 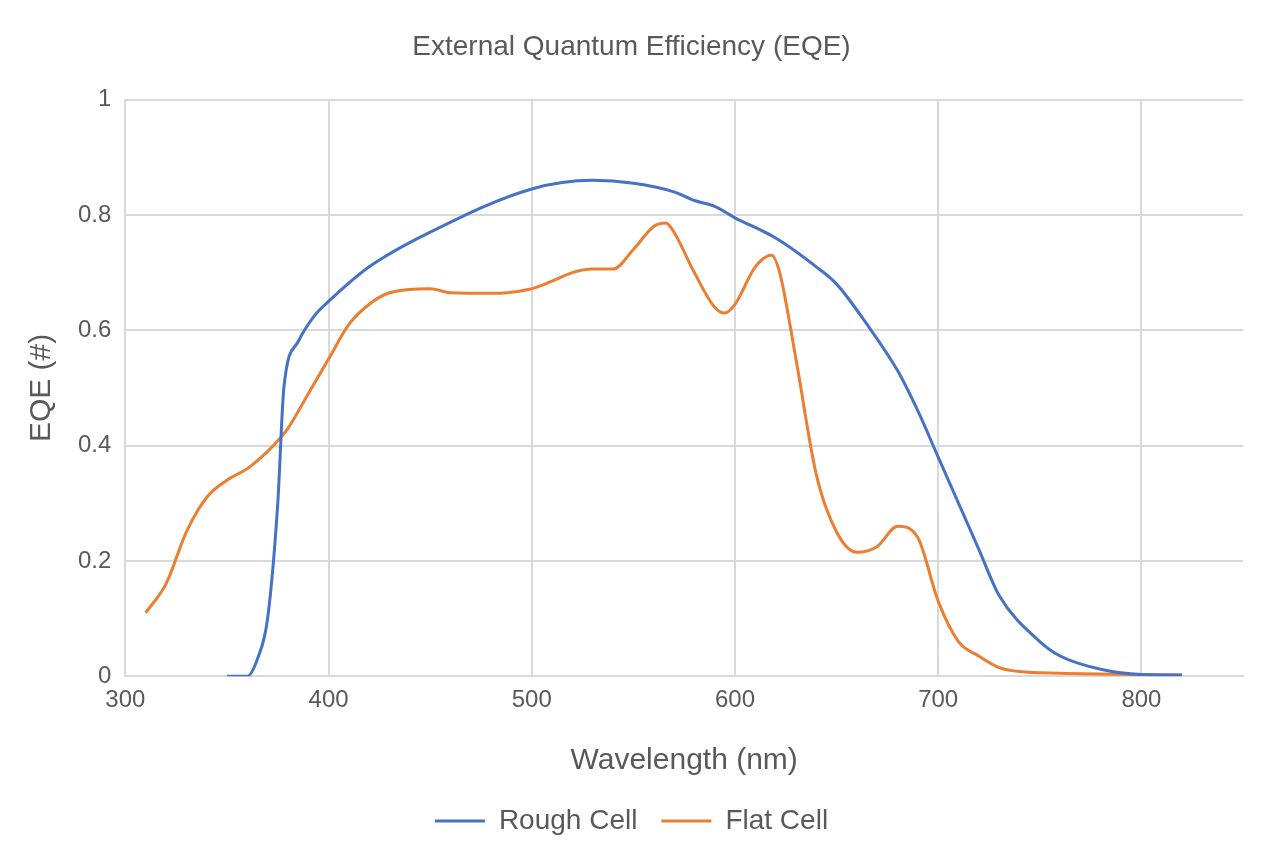 What do you see at coordinates (531, 699) in the screenshot?
I see `x-tick-label: 500` at bounding box center [531, 699].